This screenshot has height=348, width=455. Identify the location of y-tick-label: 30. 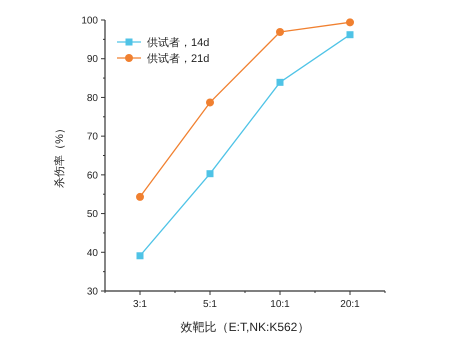
(92, 292).